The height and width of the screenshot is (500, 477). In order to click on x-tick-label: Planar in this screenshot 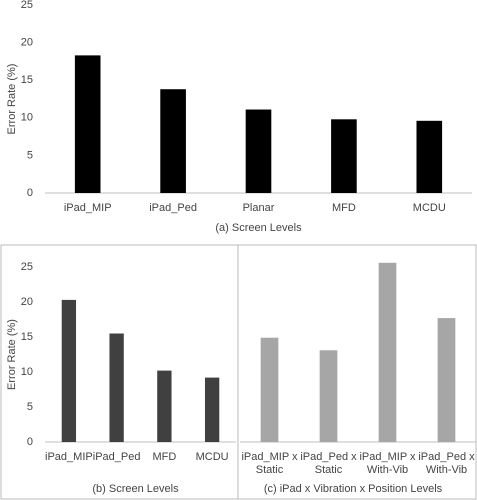, I will do `click(259, 208)`.